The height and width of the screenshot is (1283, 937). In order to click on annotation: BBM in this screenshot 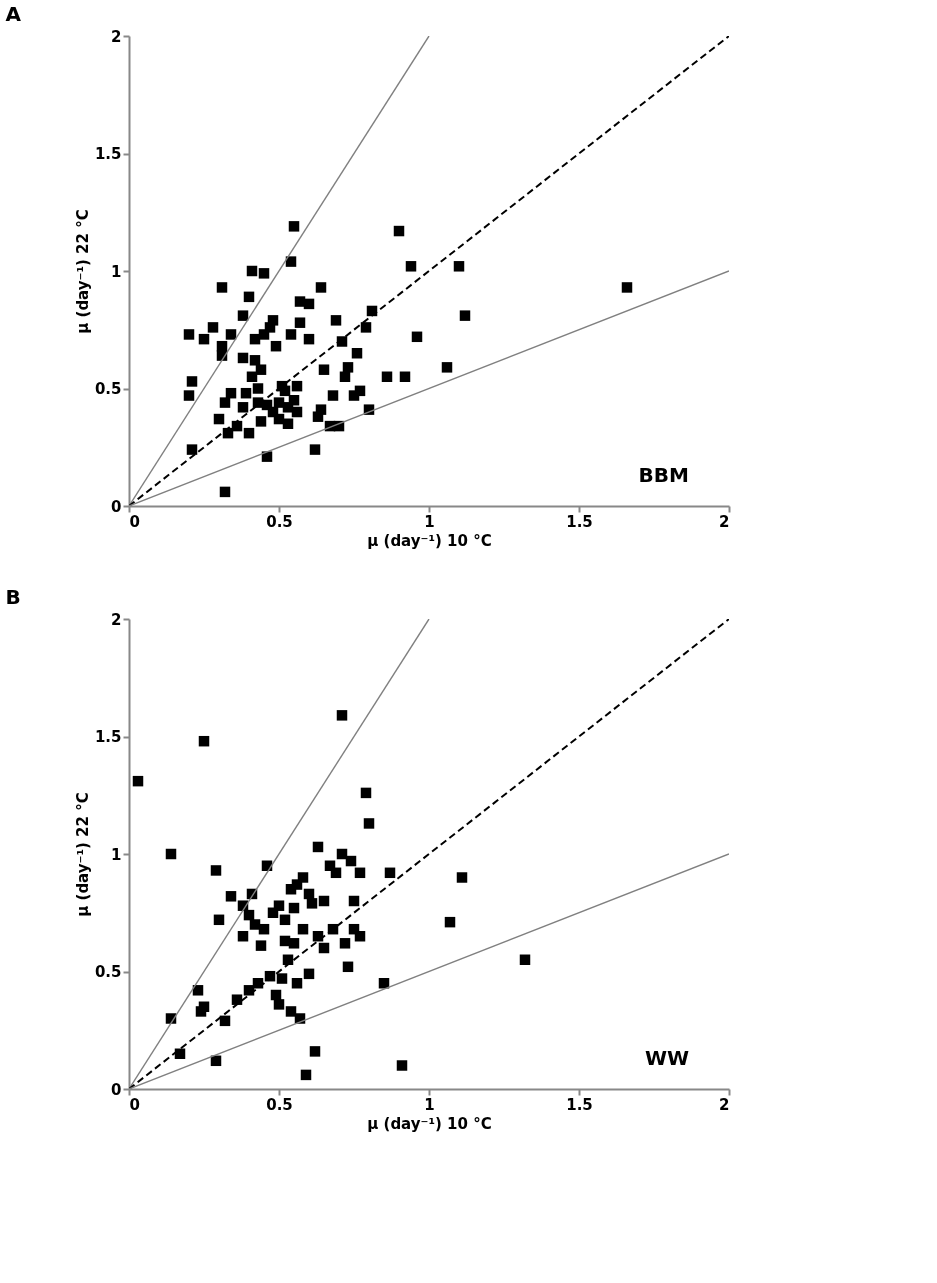, I will do `click(663, 475)`.